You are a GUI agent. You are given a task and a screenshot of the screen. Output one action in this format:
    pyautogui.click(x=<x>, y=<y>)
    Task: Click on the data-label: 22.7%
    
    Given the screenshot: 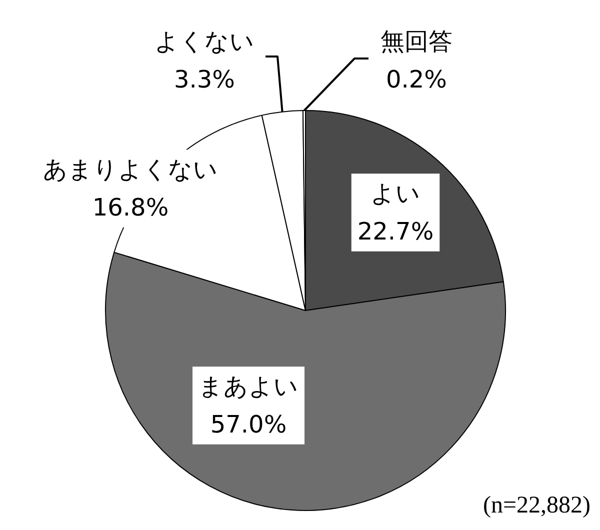 What is the action you would take?
    pyautogui.click(x=395, y=231)
    